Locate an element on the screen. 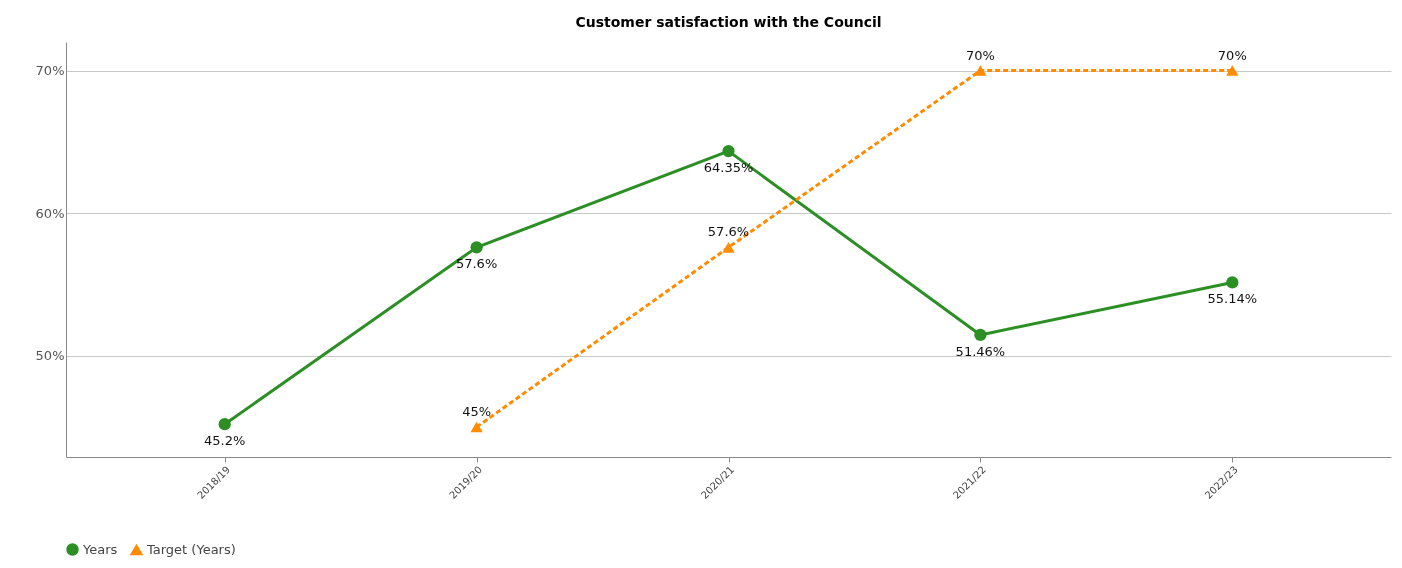  y-tick-label: 60% is located at coordinates (50, 213).